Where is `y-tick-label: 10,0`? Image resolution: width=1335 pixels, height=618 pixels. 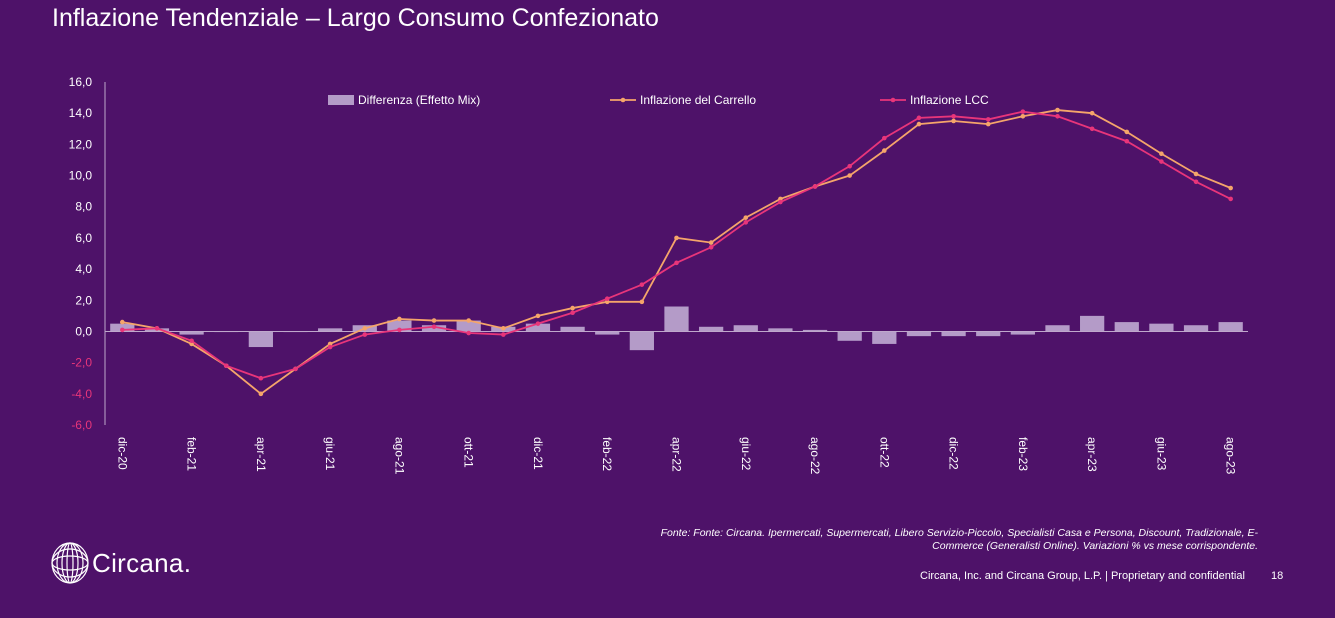
y-tick-label: 10,0 is located at coordinates (81, 176).